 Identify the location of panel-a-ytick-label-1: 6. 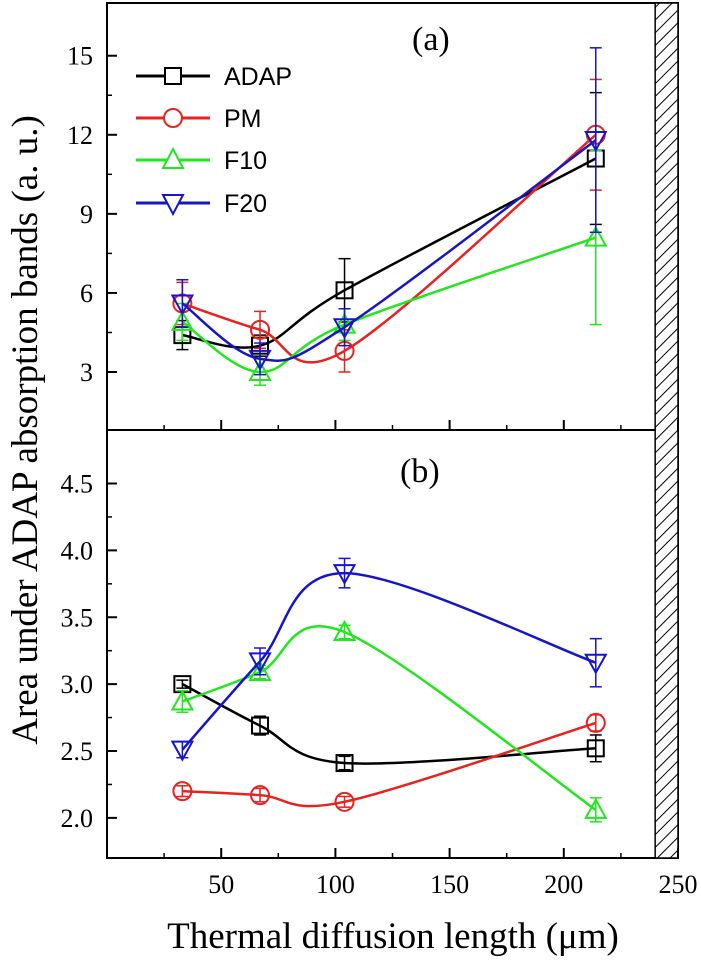
(86, 293).